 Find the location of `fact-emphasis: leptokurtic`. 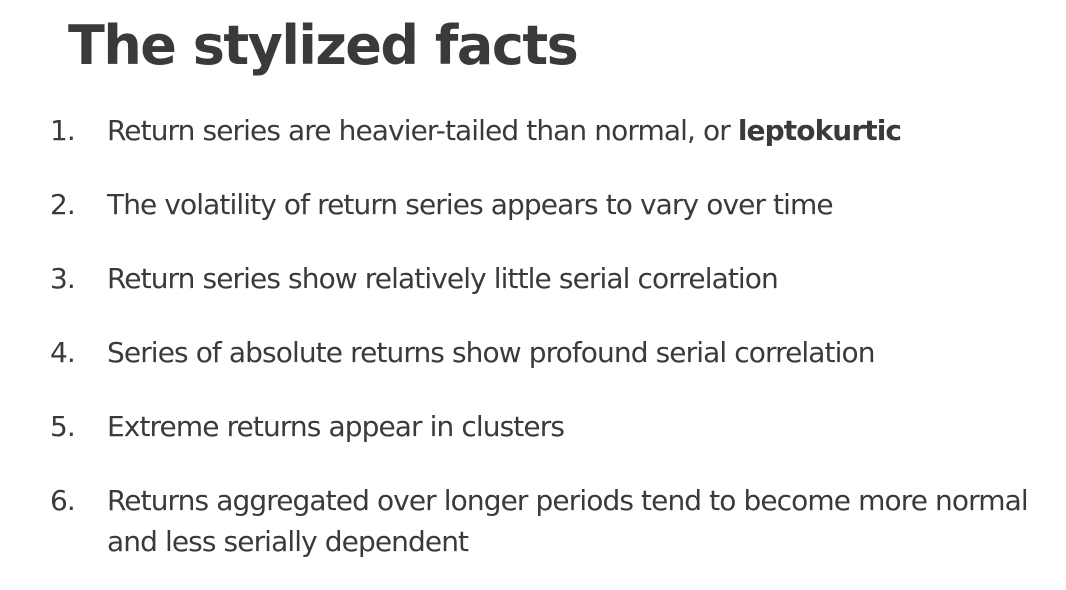

fact-emphasis: leptokurtic is located at coordinates (819, 130).